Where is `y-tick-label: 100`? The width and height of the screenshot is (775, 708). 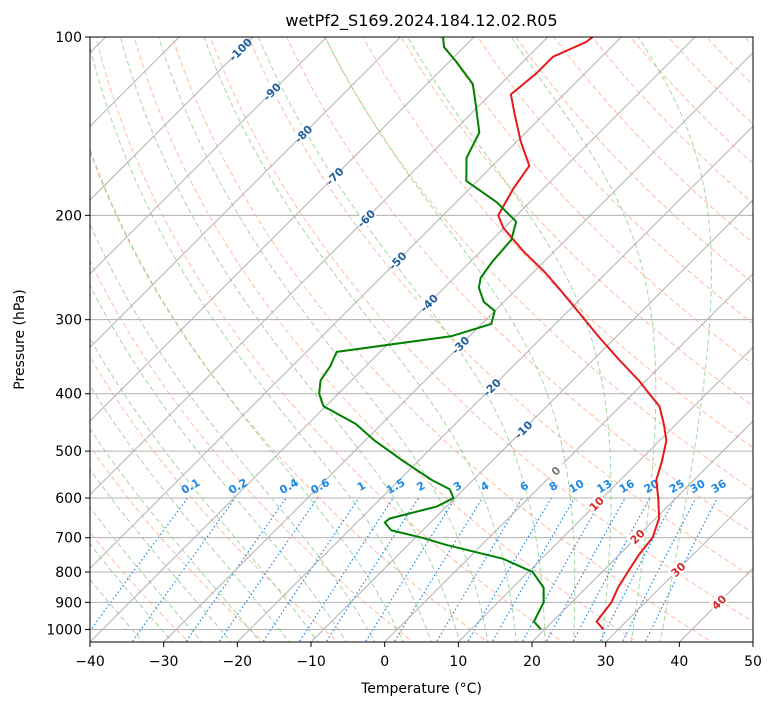
y-tick-label: 100 is located at coordinates (68, 38).